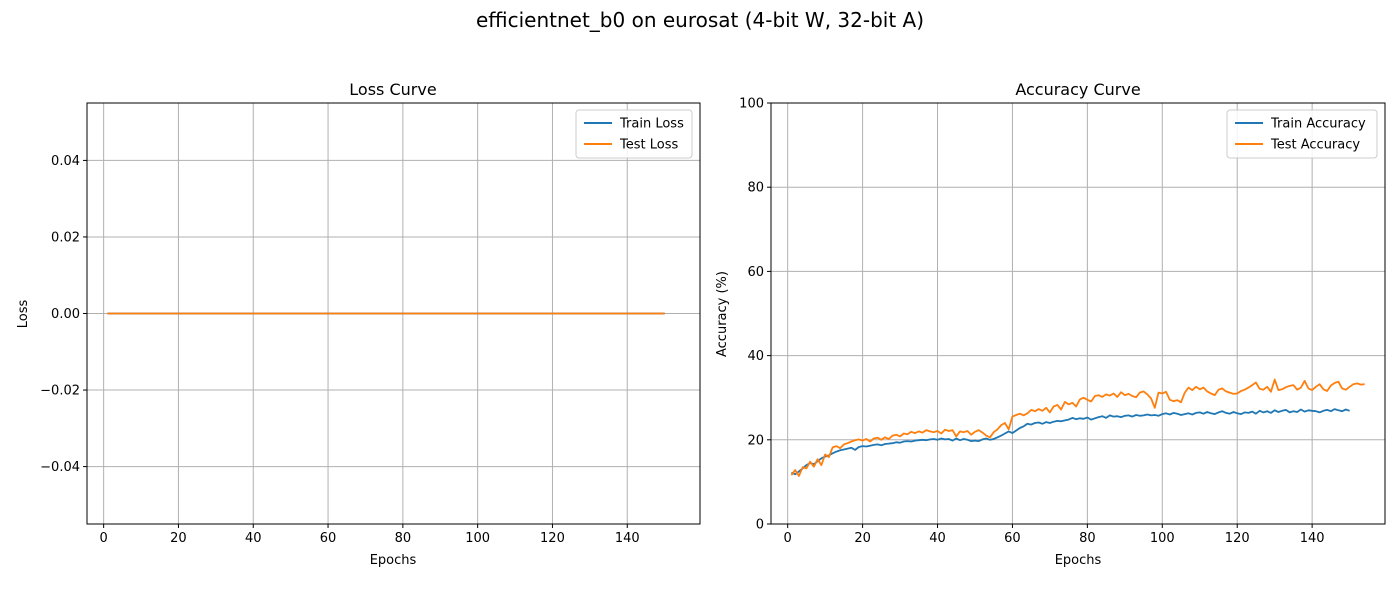 The width and height of the screenshot is (1400, 600). What do you see at coordinates (60, 391) in the screenshot?
I see `loss-y-tick-label: −0.02` at bounding box center [60, 391].